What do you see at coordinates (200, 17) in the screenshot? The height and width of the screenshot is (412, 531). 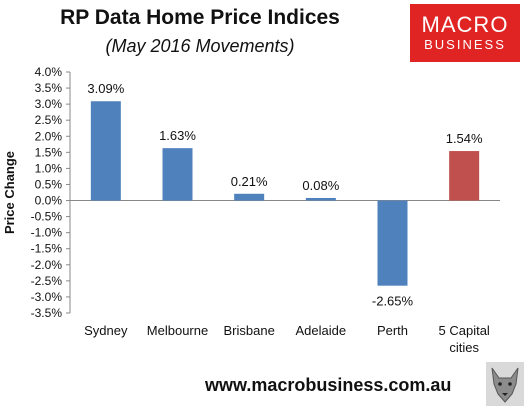 I see `chart-title: RP Data Home Price Indices` at bounding box center [200, 17].